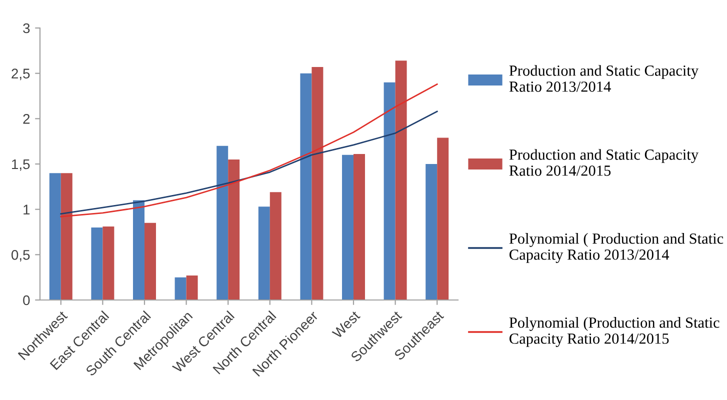 This screenshot has height=400, width=727. I want to click on legend-label: Production and Static Capacity Ratio 2013/2014, so click(603, 78).